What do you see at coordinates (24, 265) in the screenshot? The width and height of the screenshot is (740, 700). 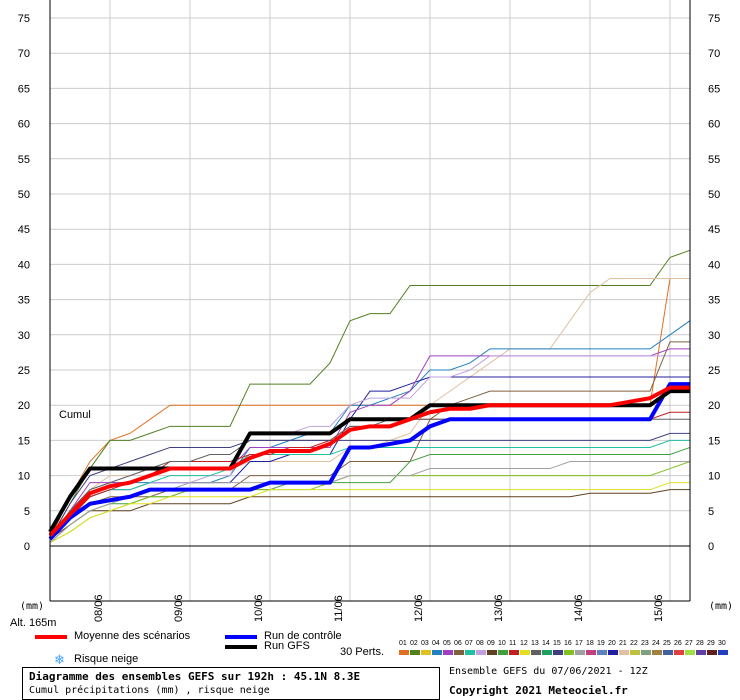 I see `y-tick-label-left: 40` at bounding box center [24, 265].